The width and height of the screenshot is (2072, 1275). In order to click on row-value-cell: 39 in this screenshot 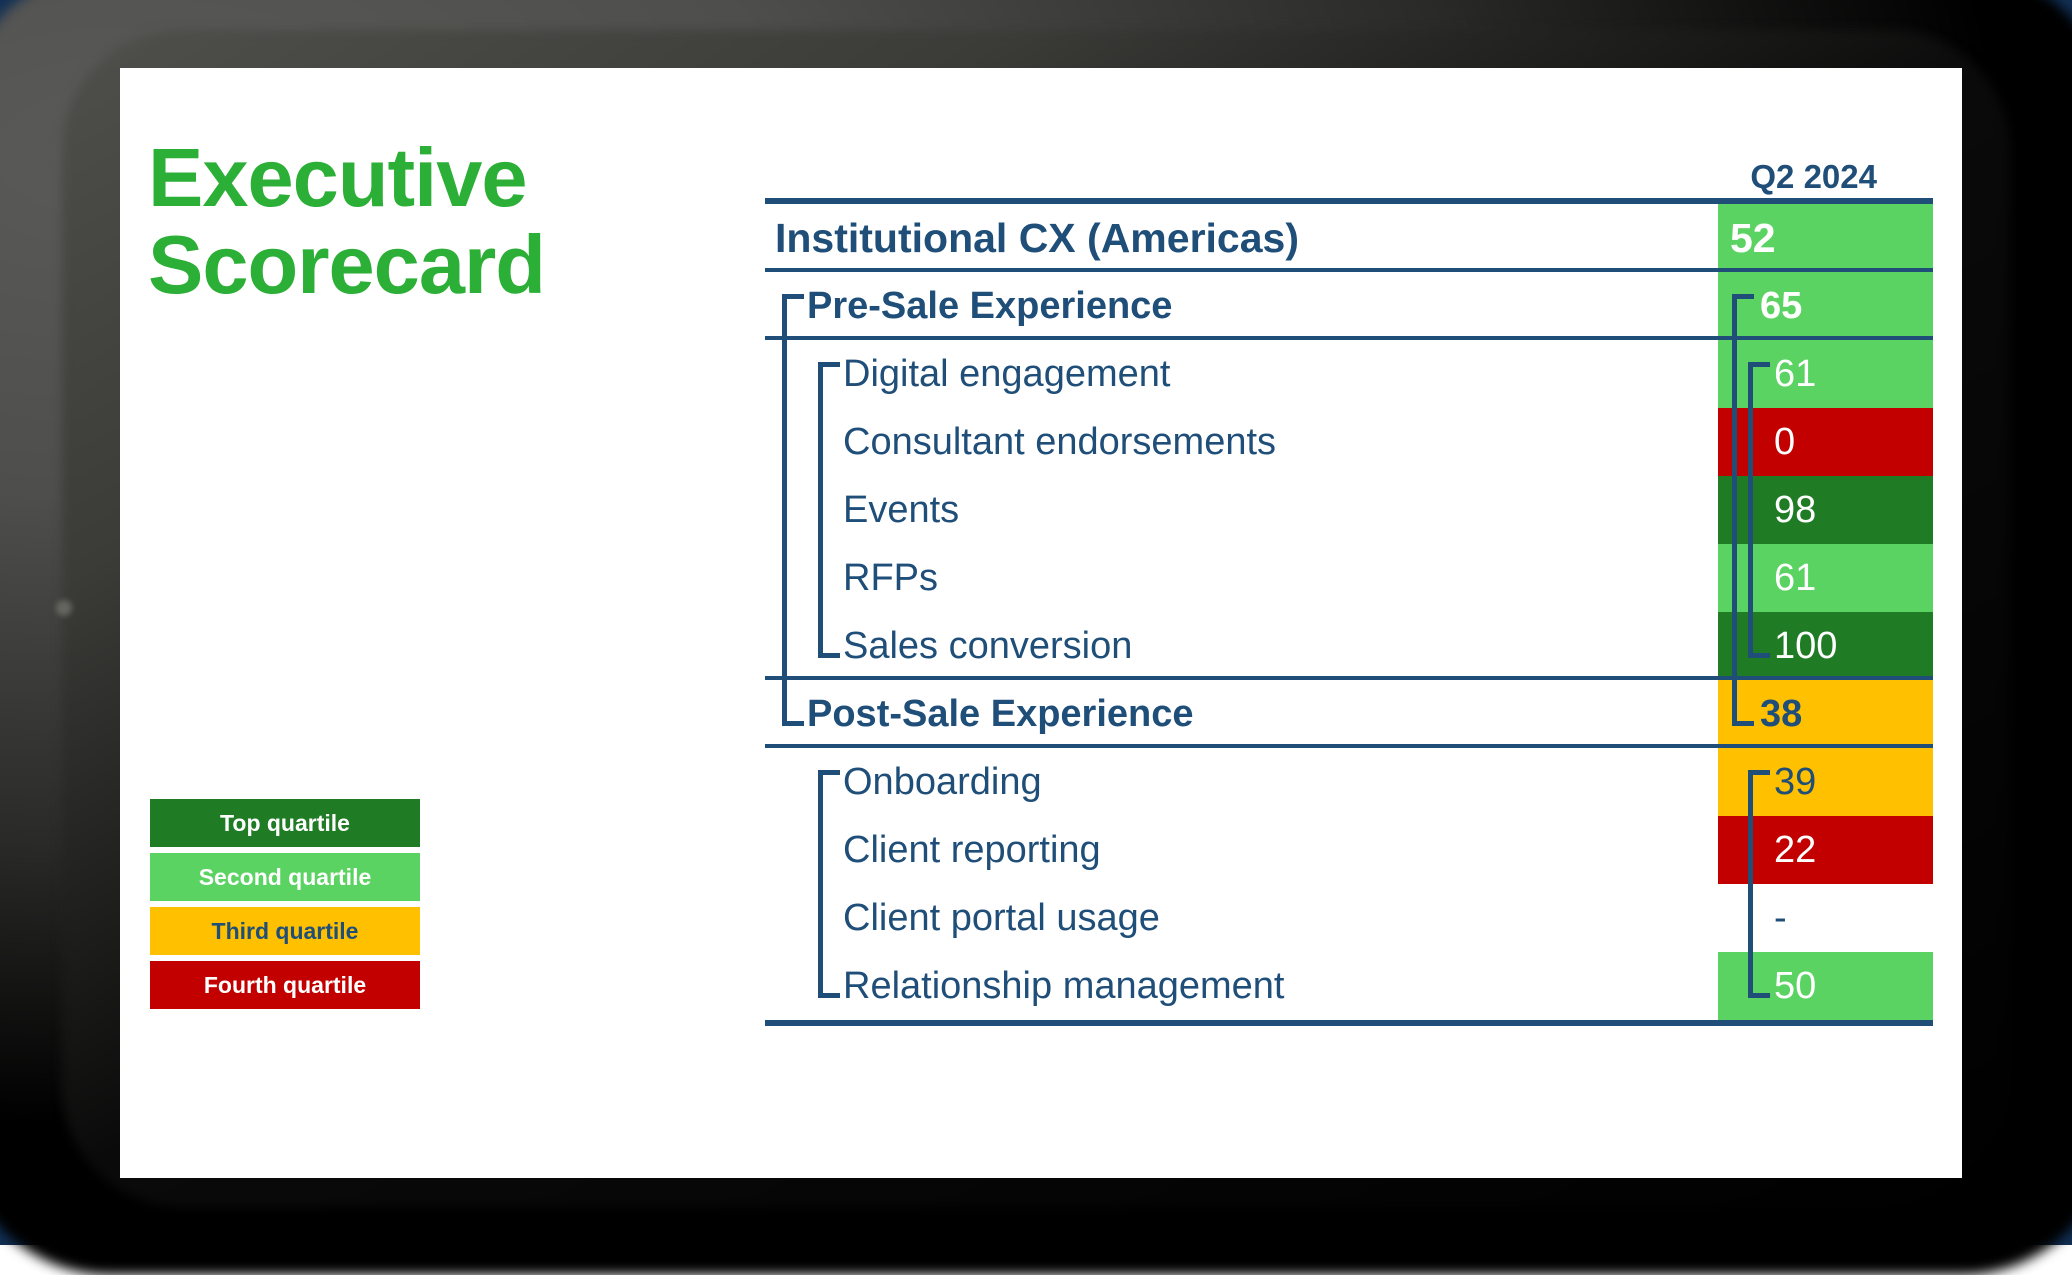, I will do `click(1825, 782)`.